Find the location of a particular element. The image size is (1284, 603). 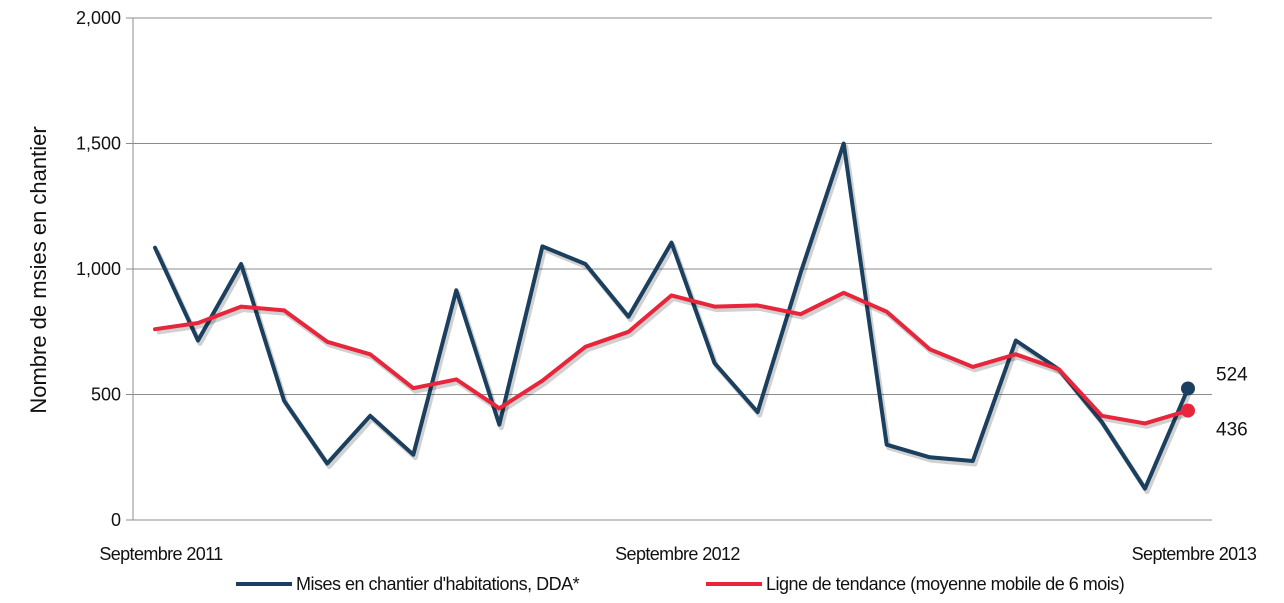

x-tick-label: Septembre 2011 is located at coordinates (161, 554).